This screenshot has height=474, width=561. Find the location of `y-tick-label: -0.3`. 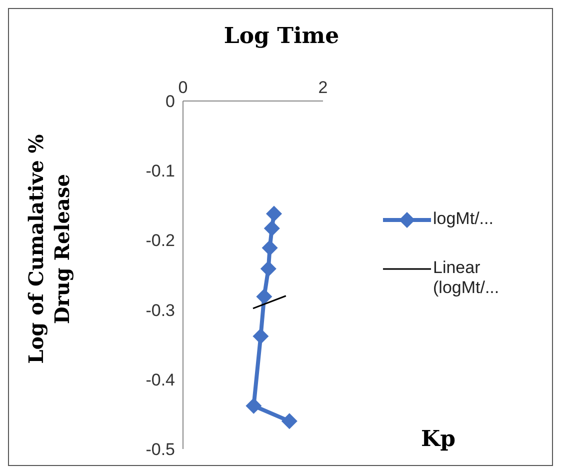

y-tick-label: -0.3 is located at coordinates (160, 310).